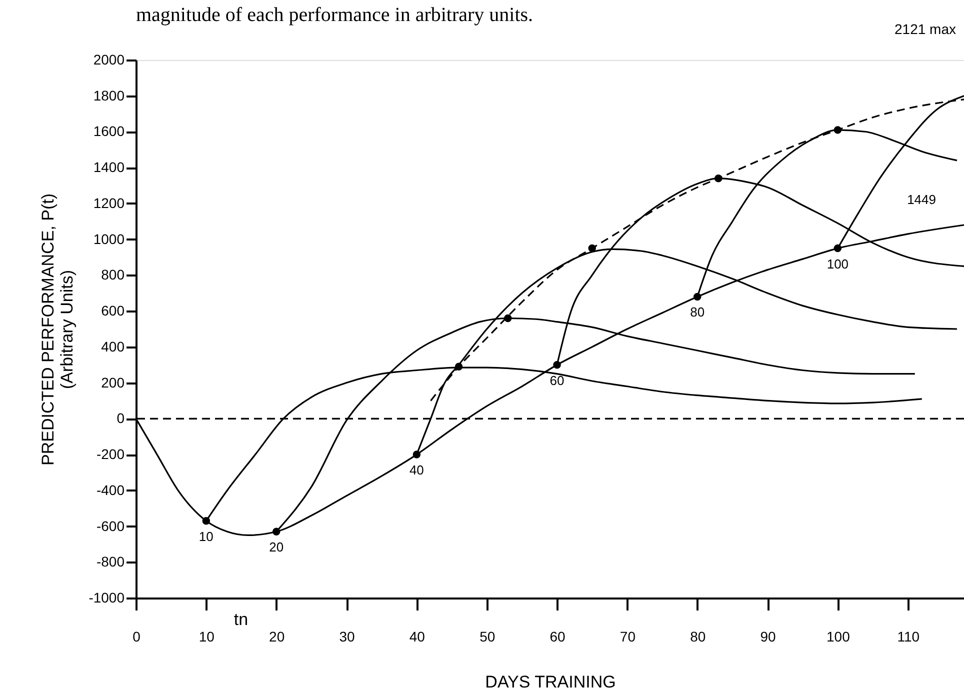 The height and width of the screenshot is (695, 964). Describe the element at coordinates (110, 490) in the screenshot. I see `y-tick-label: -400` at that location.